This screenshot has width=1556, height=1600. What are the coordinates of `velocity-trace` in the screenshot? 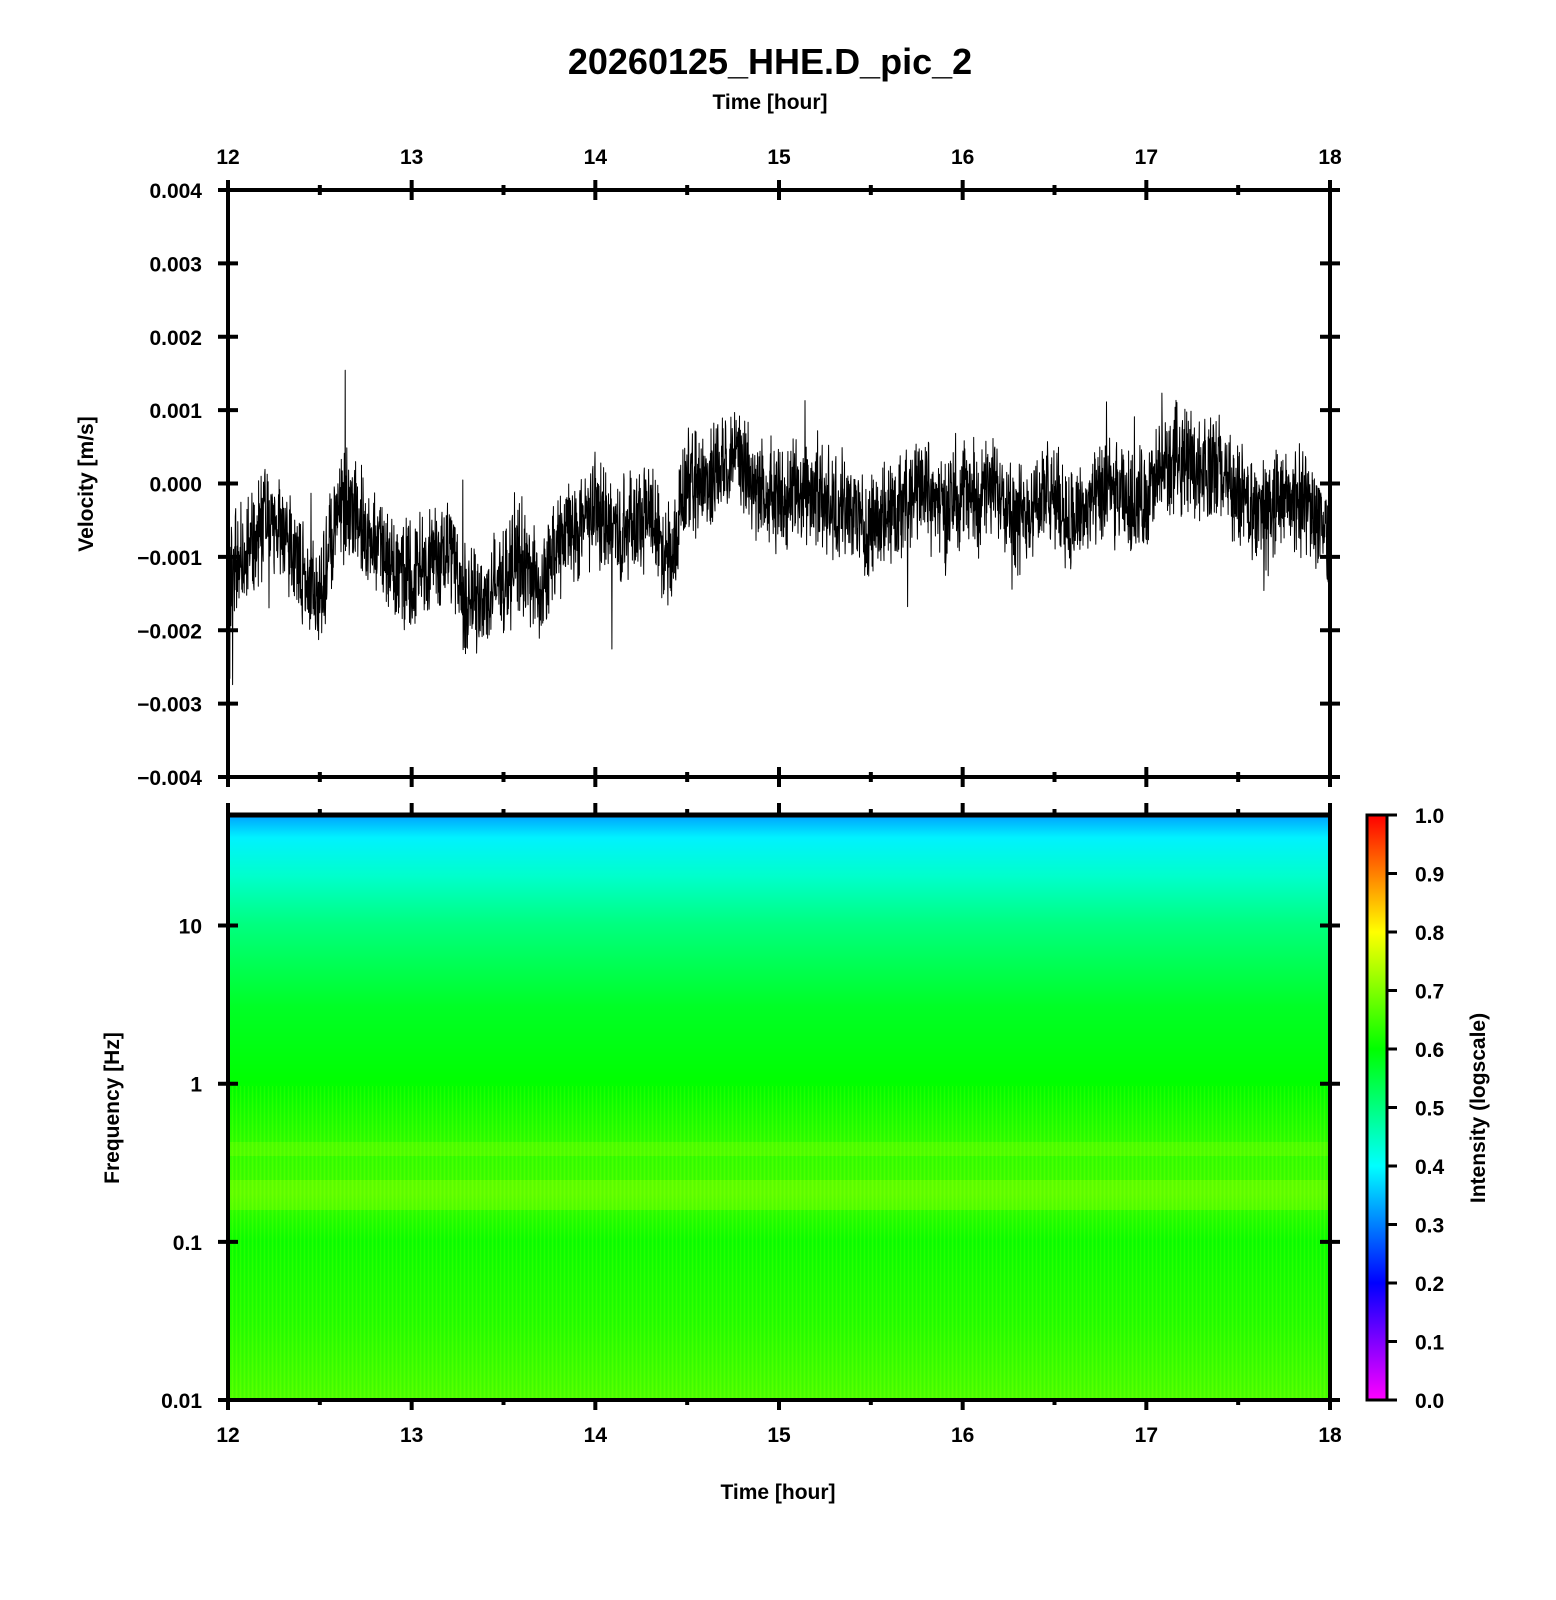 It's located at (779, 527).